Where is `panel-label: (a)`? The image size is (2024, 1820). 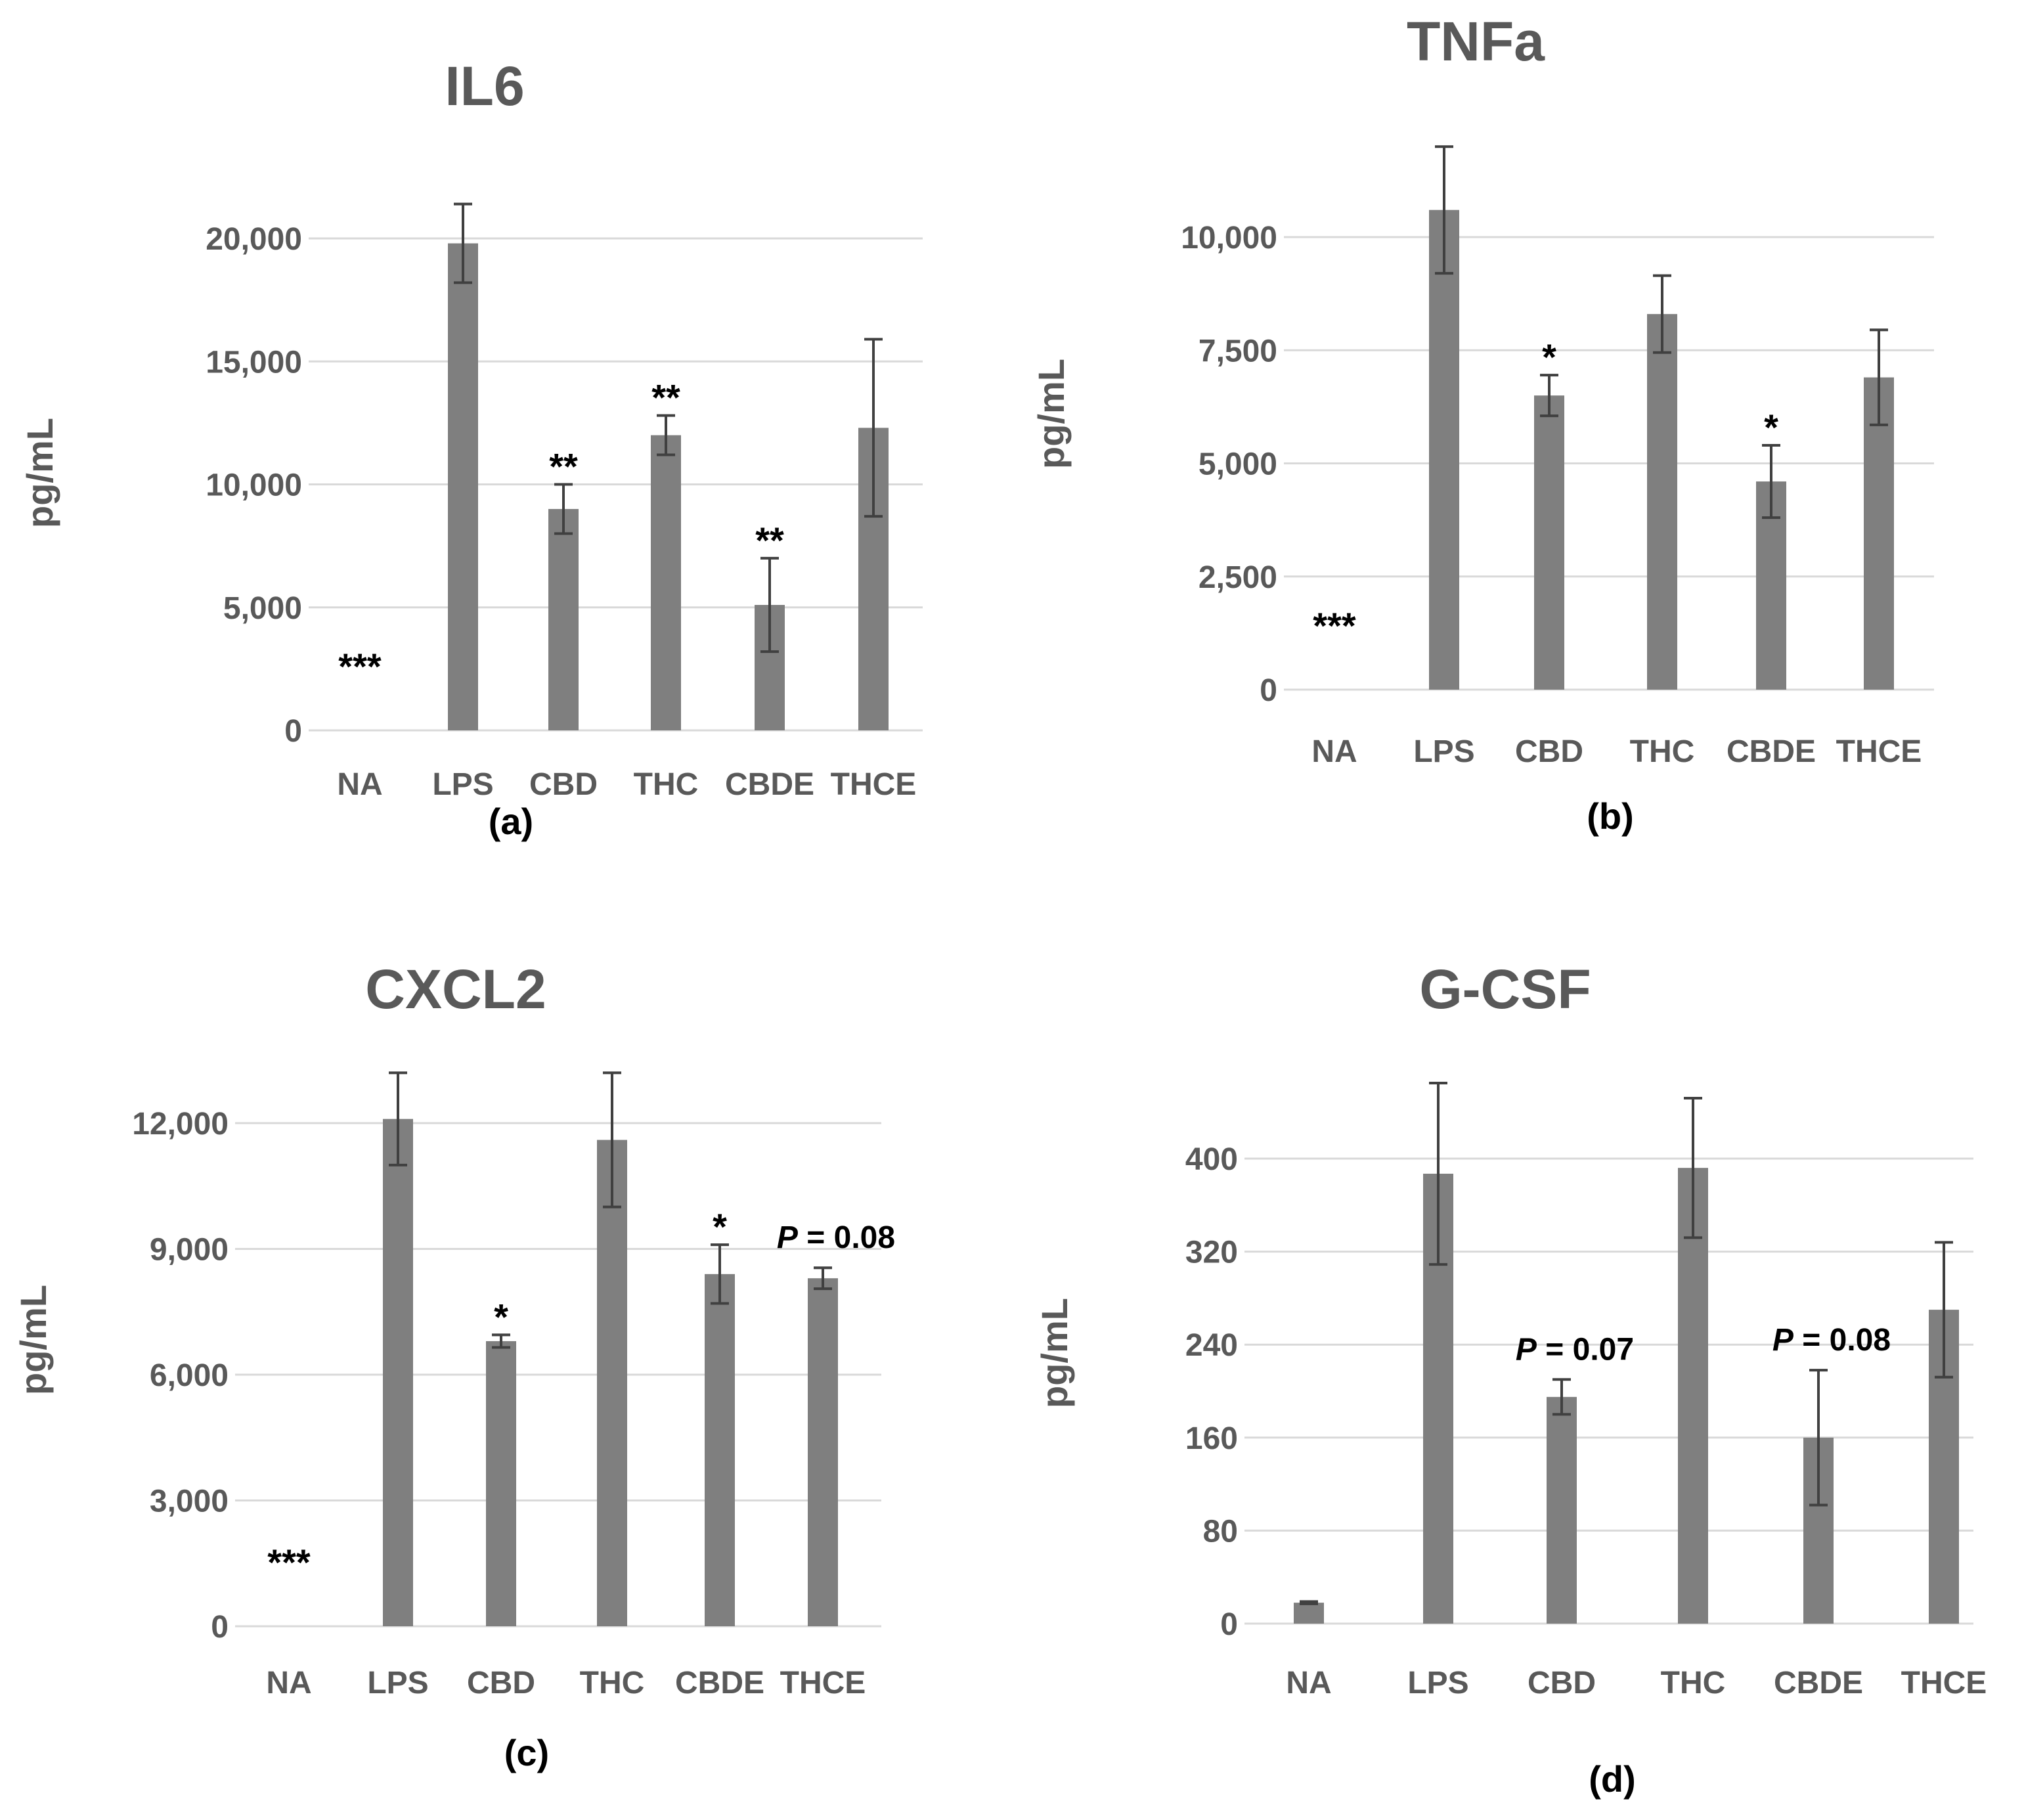 panel-label: (a) is located at coordinates (511, 821).